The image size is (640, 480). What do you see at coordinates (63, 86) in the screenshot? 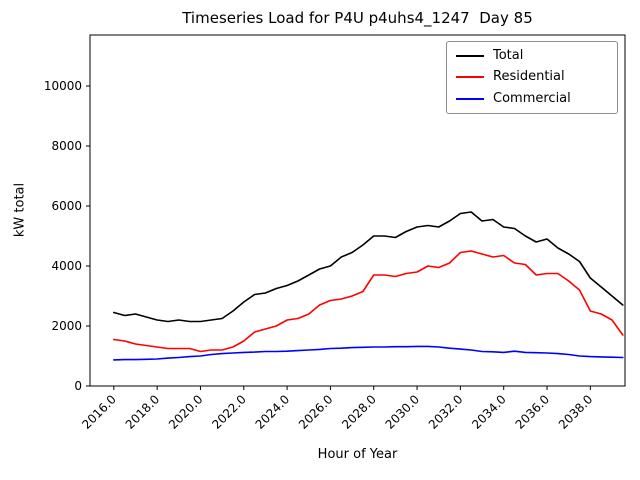
I see `y-tick-label: 10000` at bounding box center [63, 86].